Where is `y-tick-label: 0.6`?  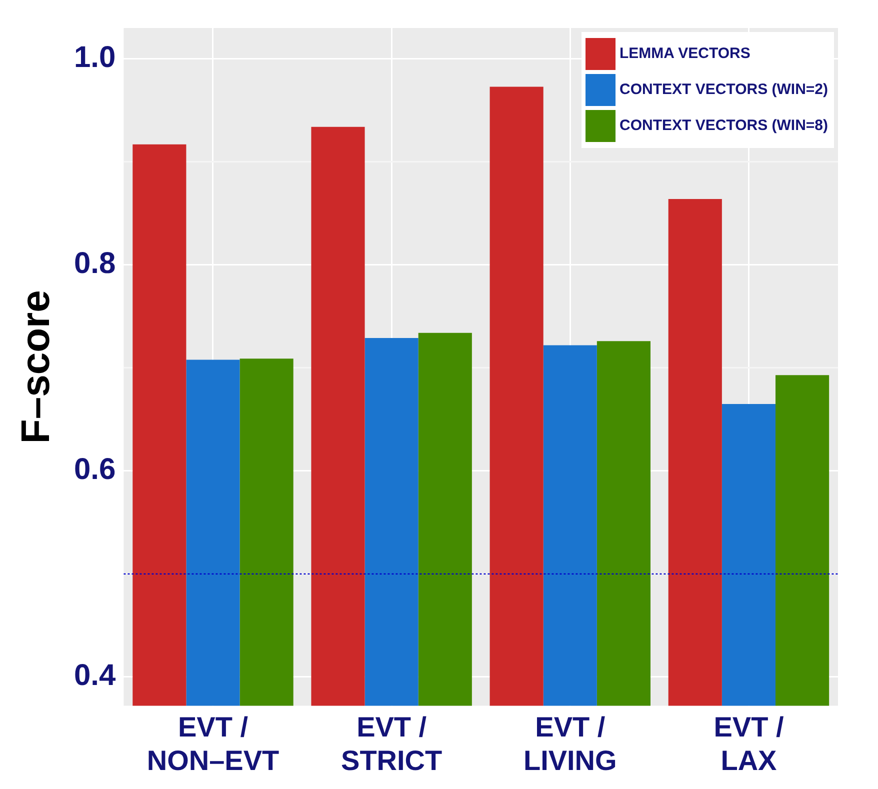 y-tick-label: 0.6 is located at coordinates (95, 469).